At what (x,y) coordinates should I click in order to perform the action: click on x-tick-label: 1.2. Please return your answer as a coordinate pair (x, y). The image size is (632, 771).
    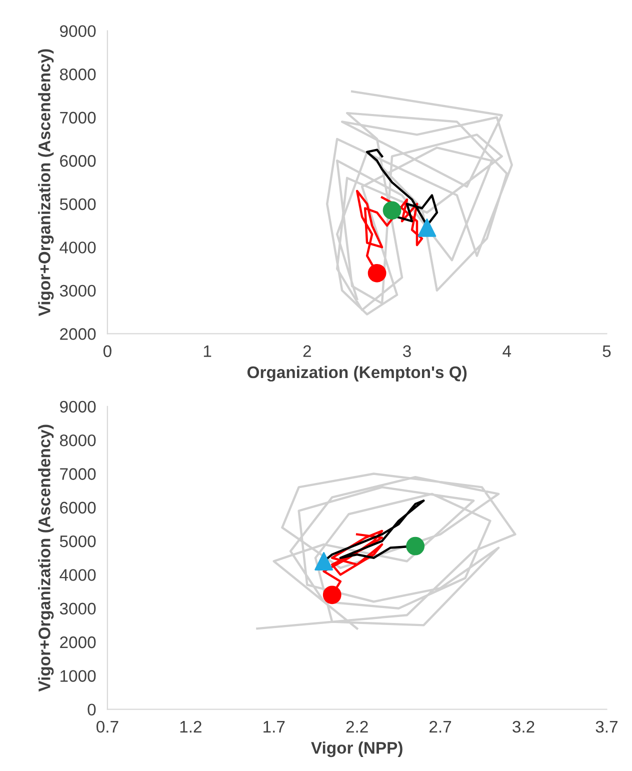
    Looking at the image, I should click on (191, 726).